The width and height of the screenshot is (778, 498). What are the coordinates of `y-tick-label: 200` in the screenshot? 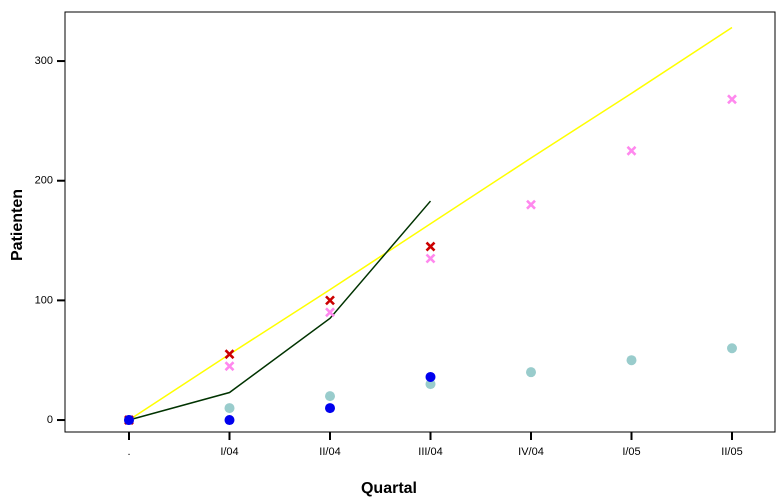 It's located at (44, 181).